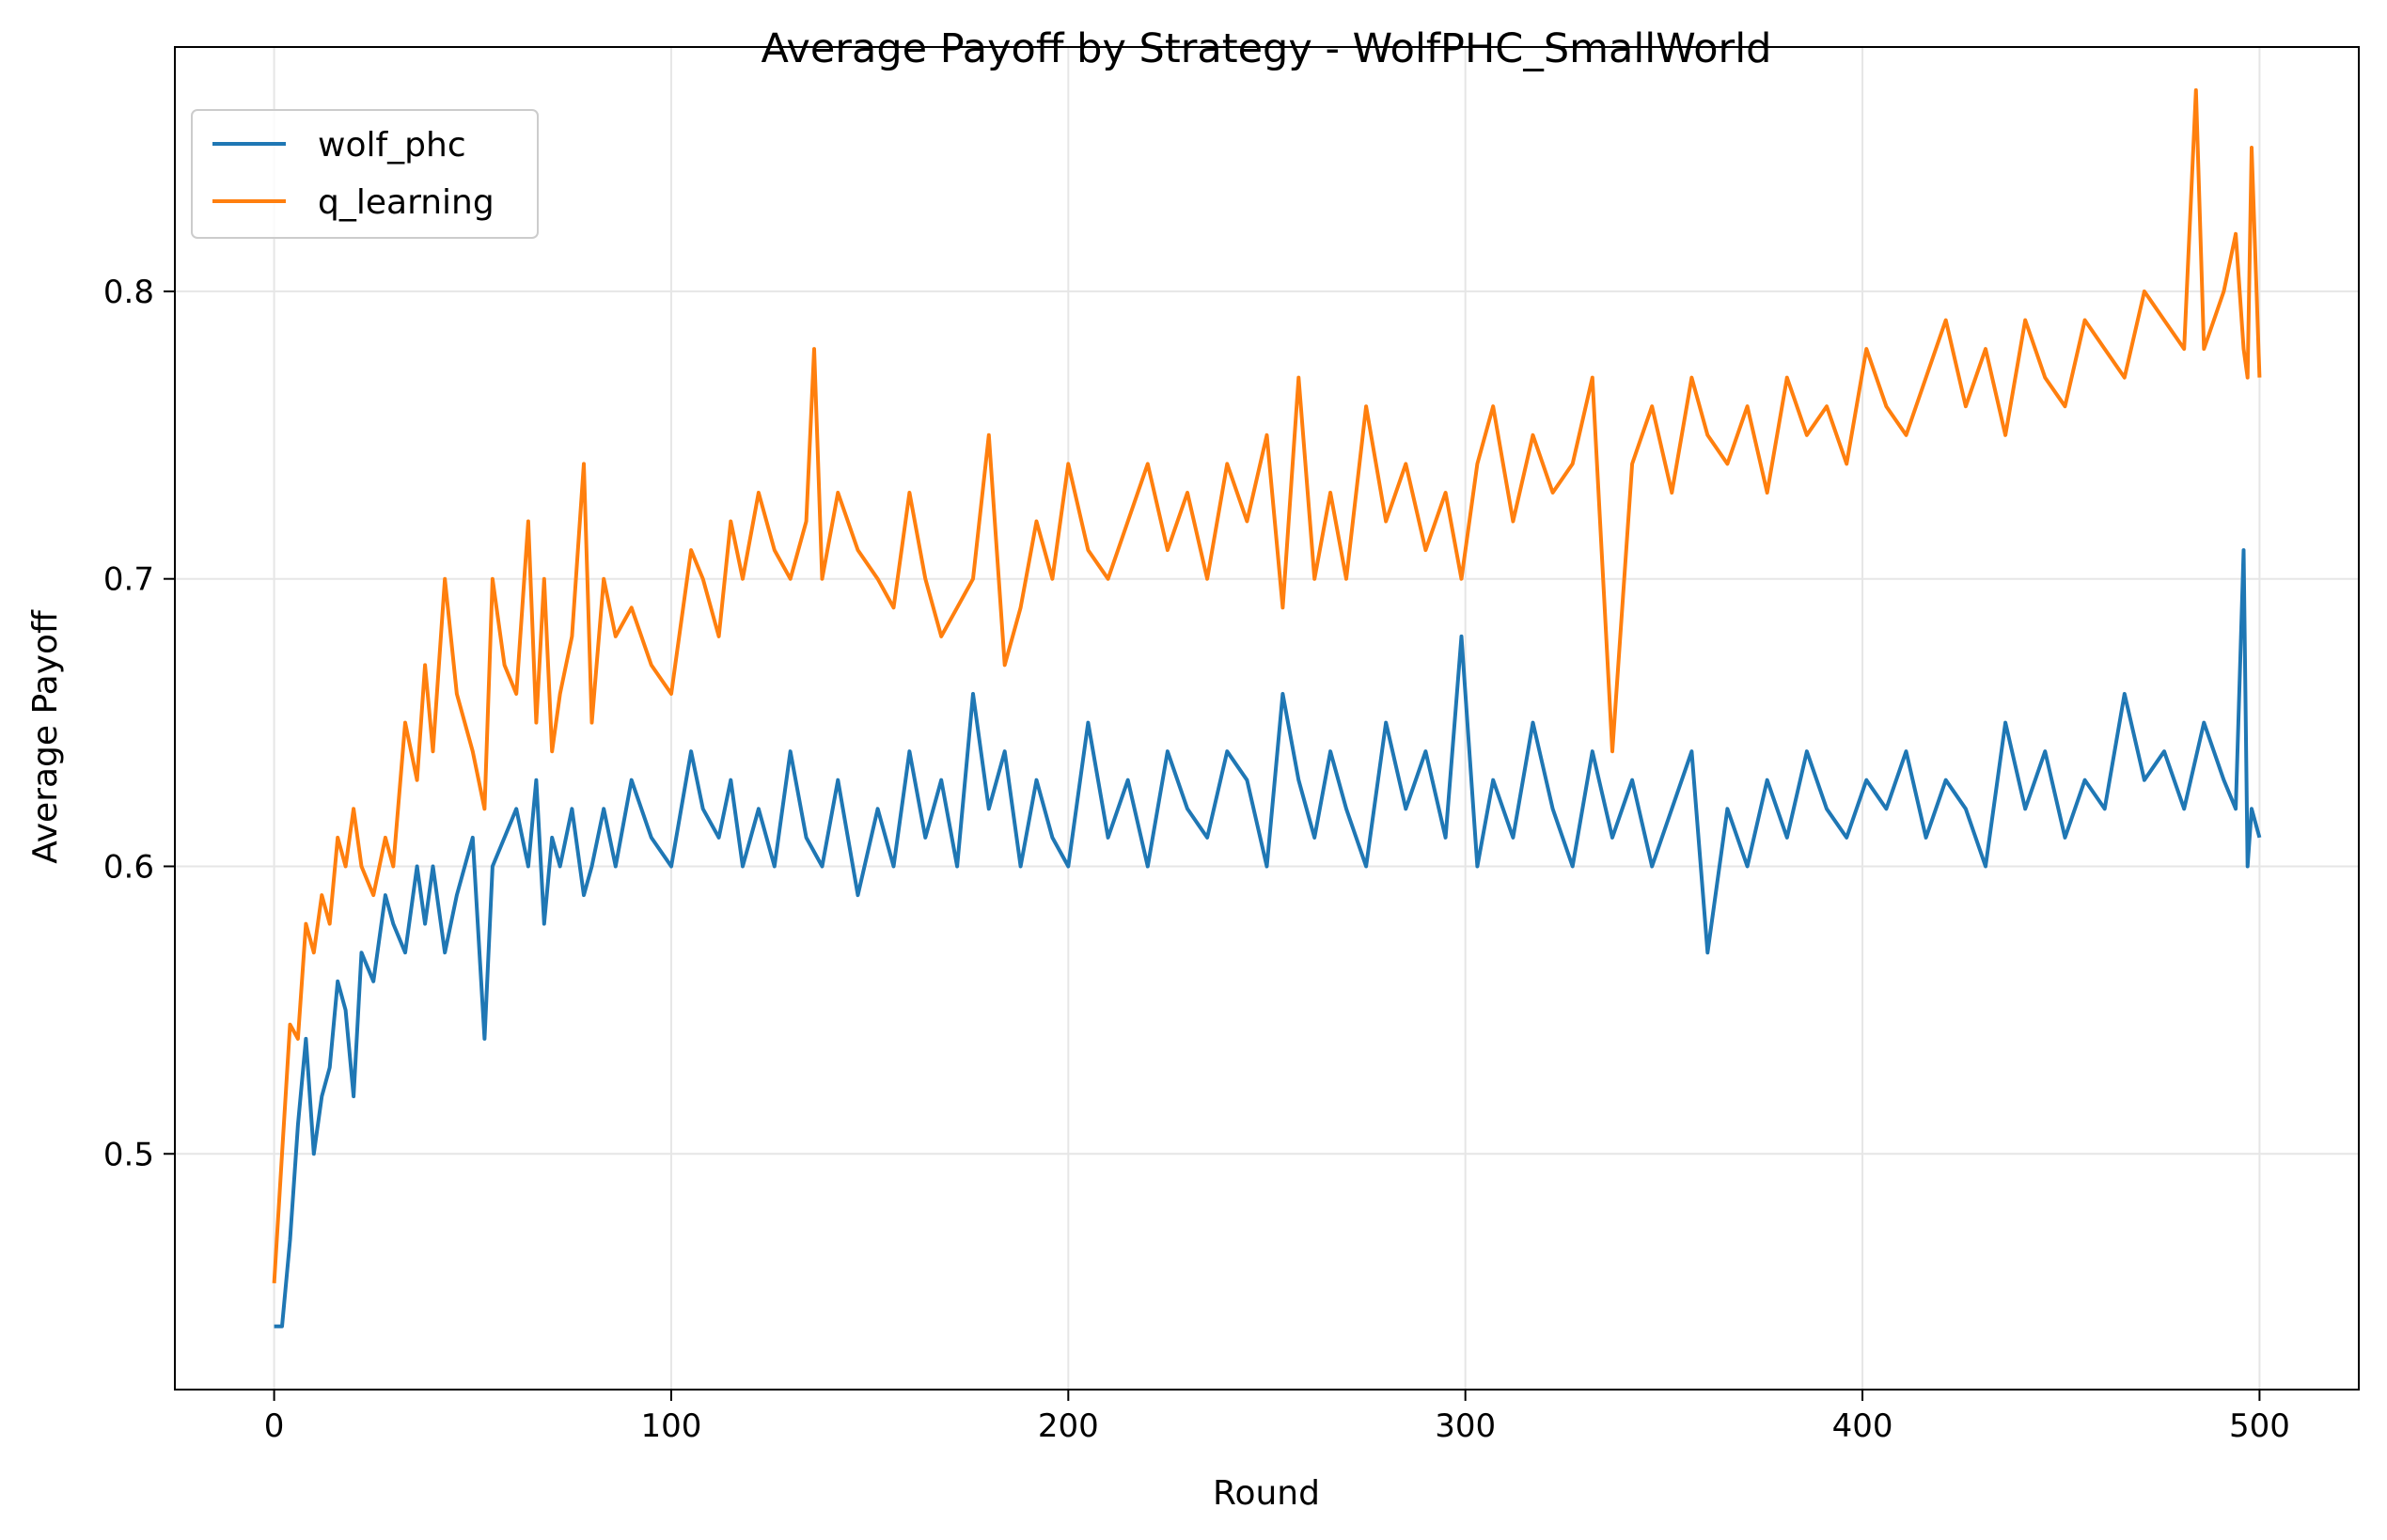 The width and height of the screenshot is (2387, 1540). What do you see at coordinates (274, 1426) in the screenshot?
I see `x-tick-label: 0` at bounding box center [274, 1426].